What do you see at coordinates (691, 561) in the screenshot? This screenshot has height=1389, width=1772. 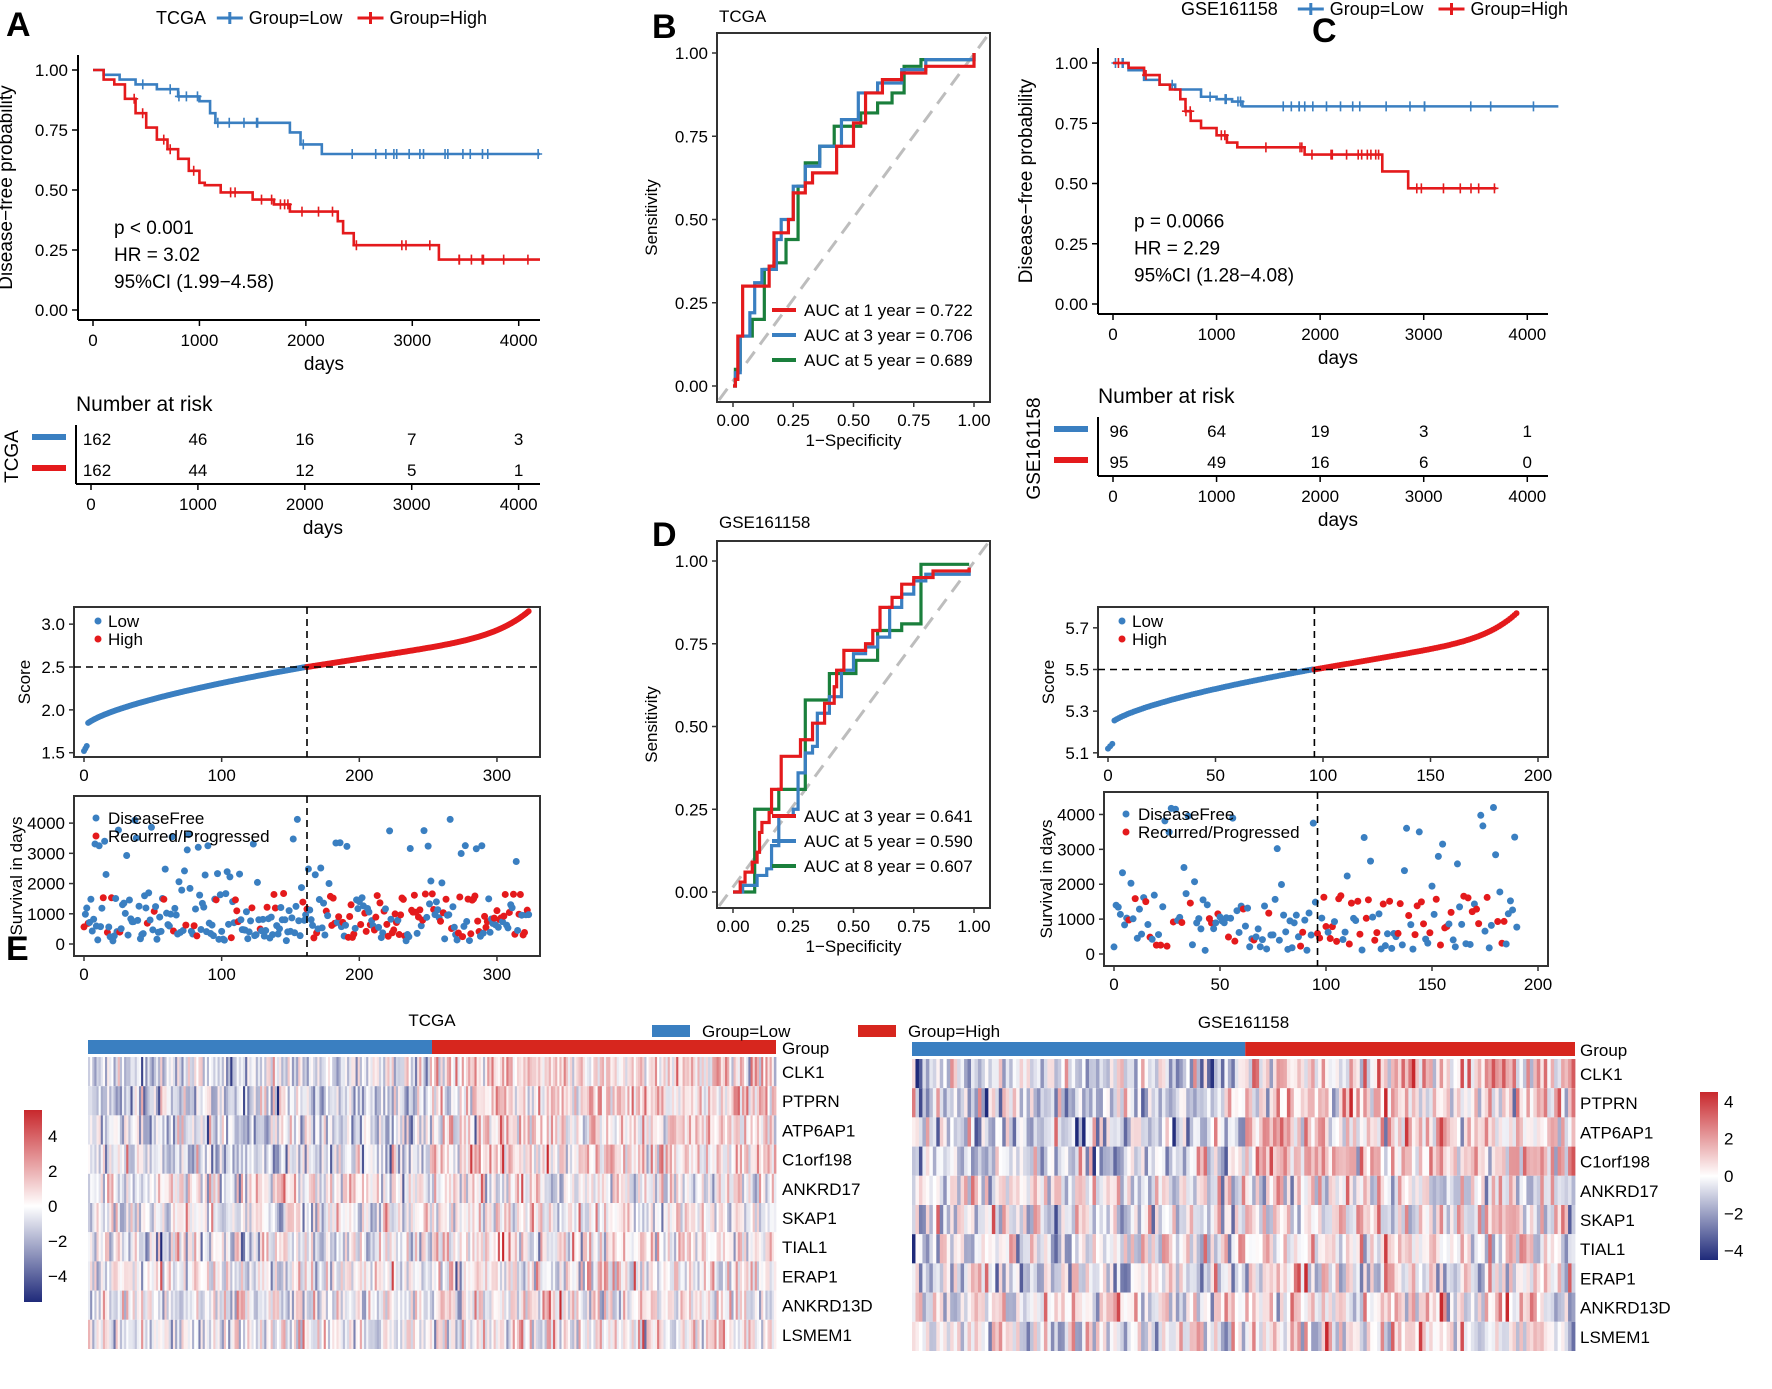 I see `y-tick-label: 1.00` at bounding box center [691, 561].